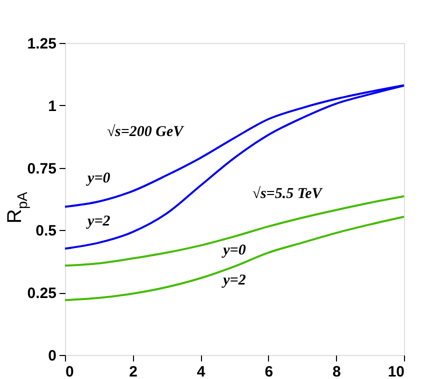  I want to click on y-tick-label: 1.25, so click(41, 44).